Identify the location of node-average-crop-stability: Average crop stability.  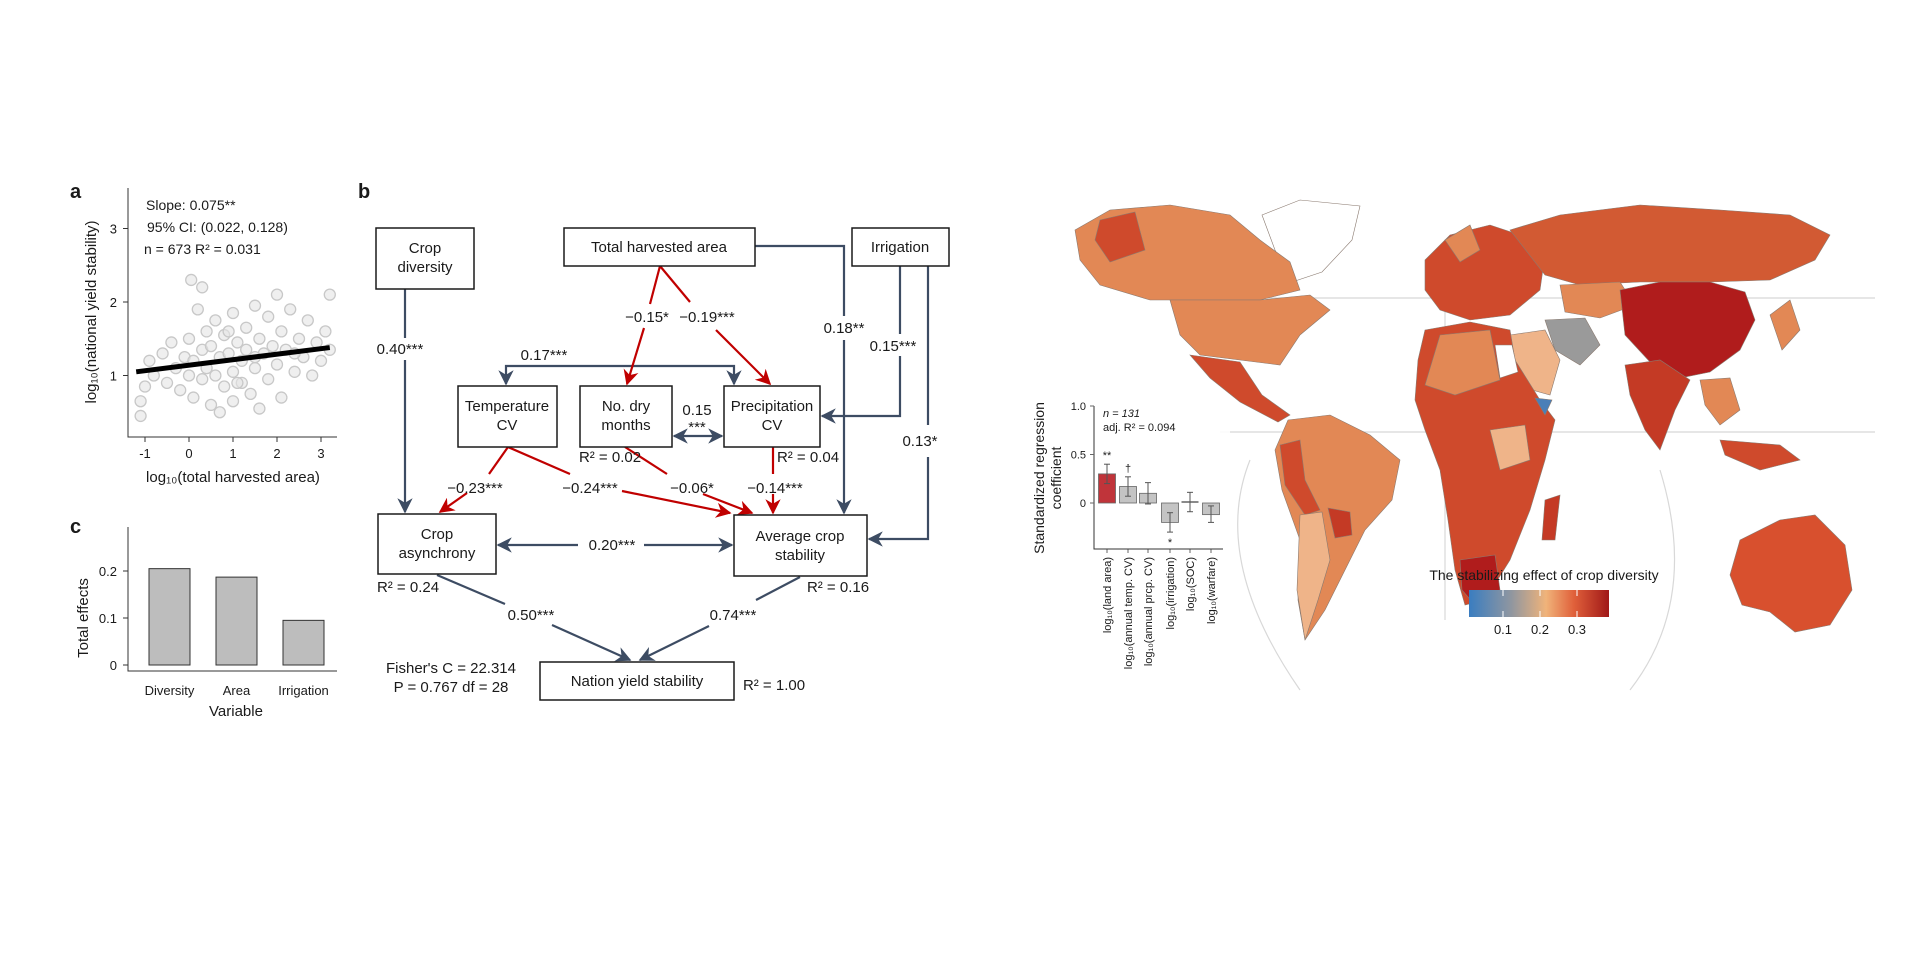
(800, 545).